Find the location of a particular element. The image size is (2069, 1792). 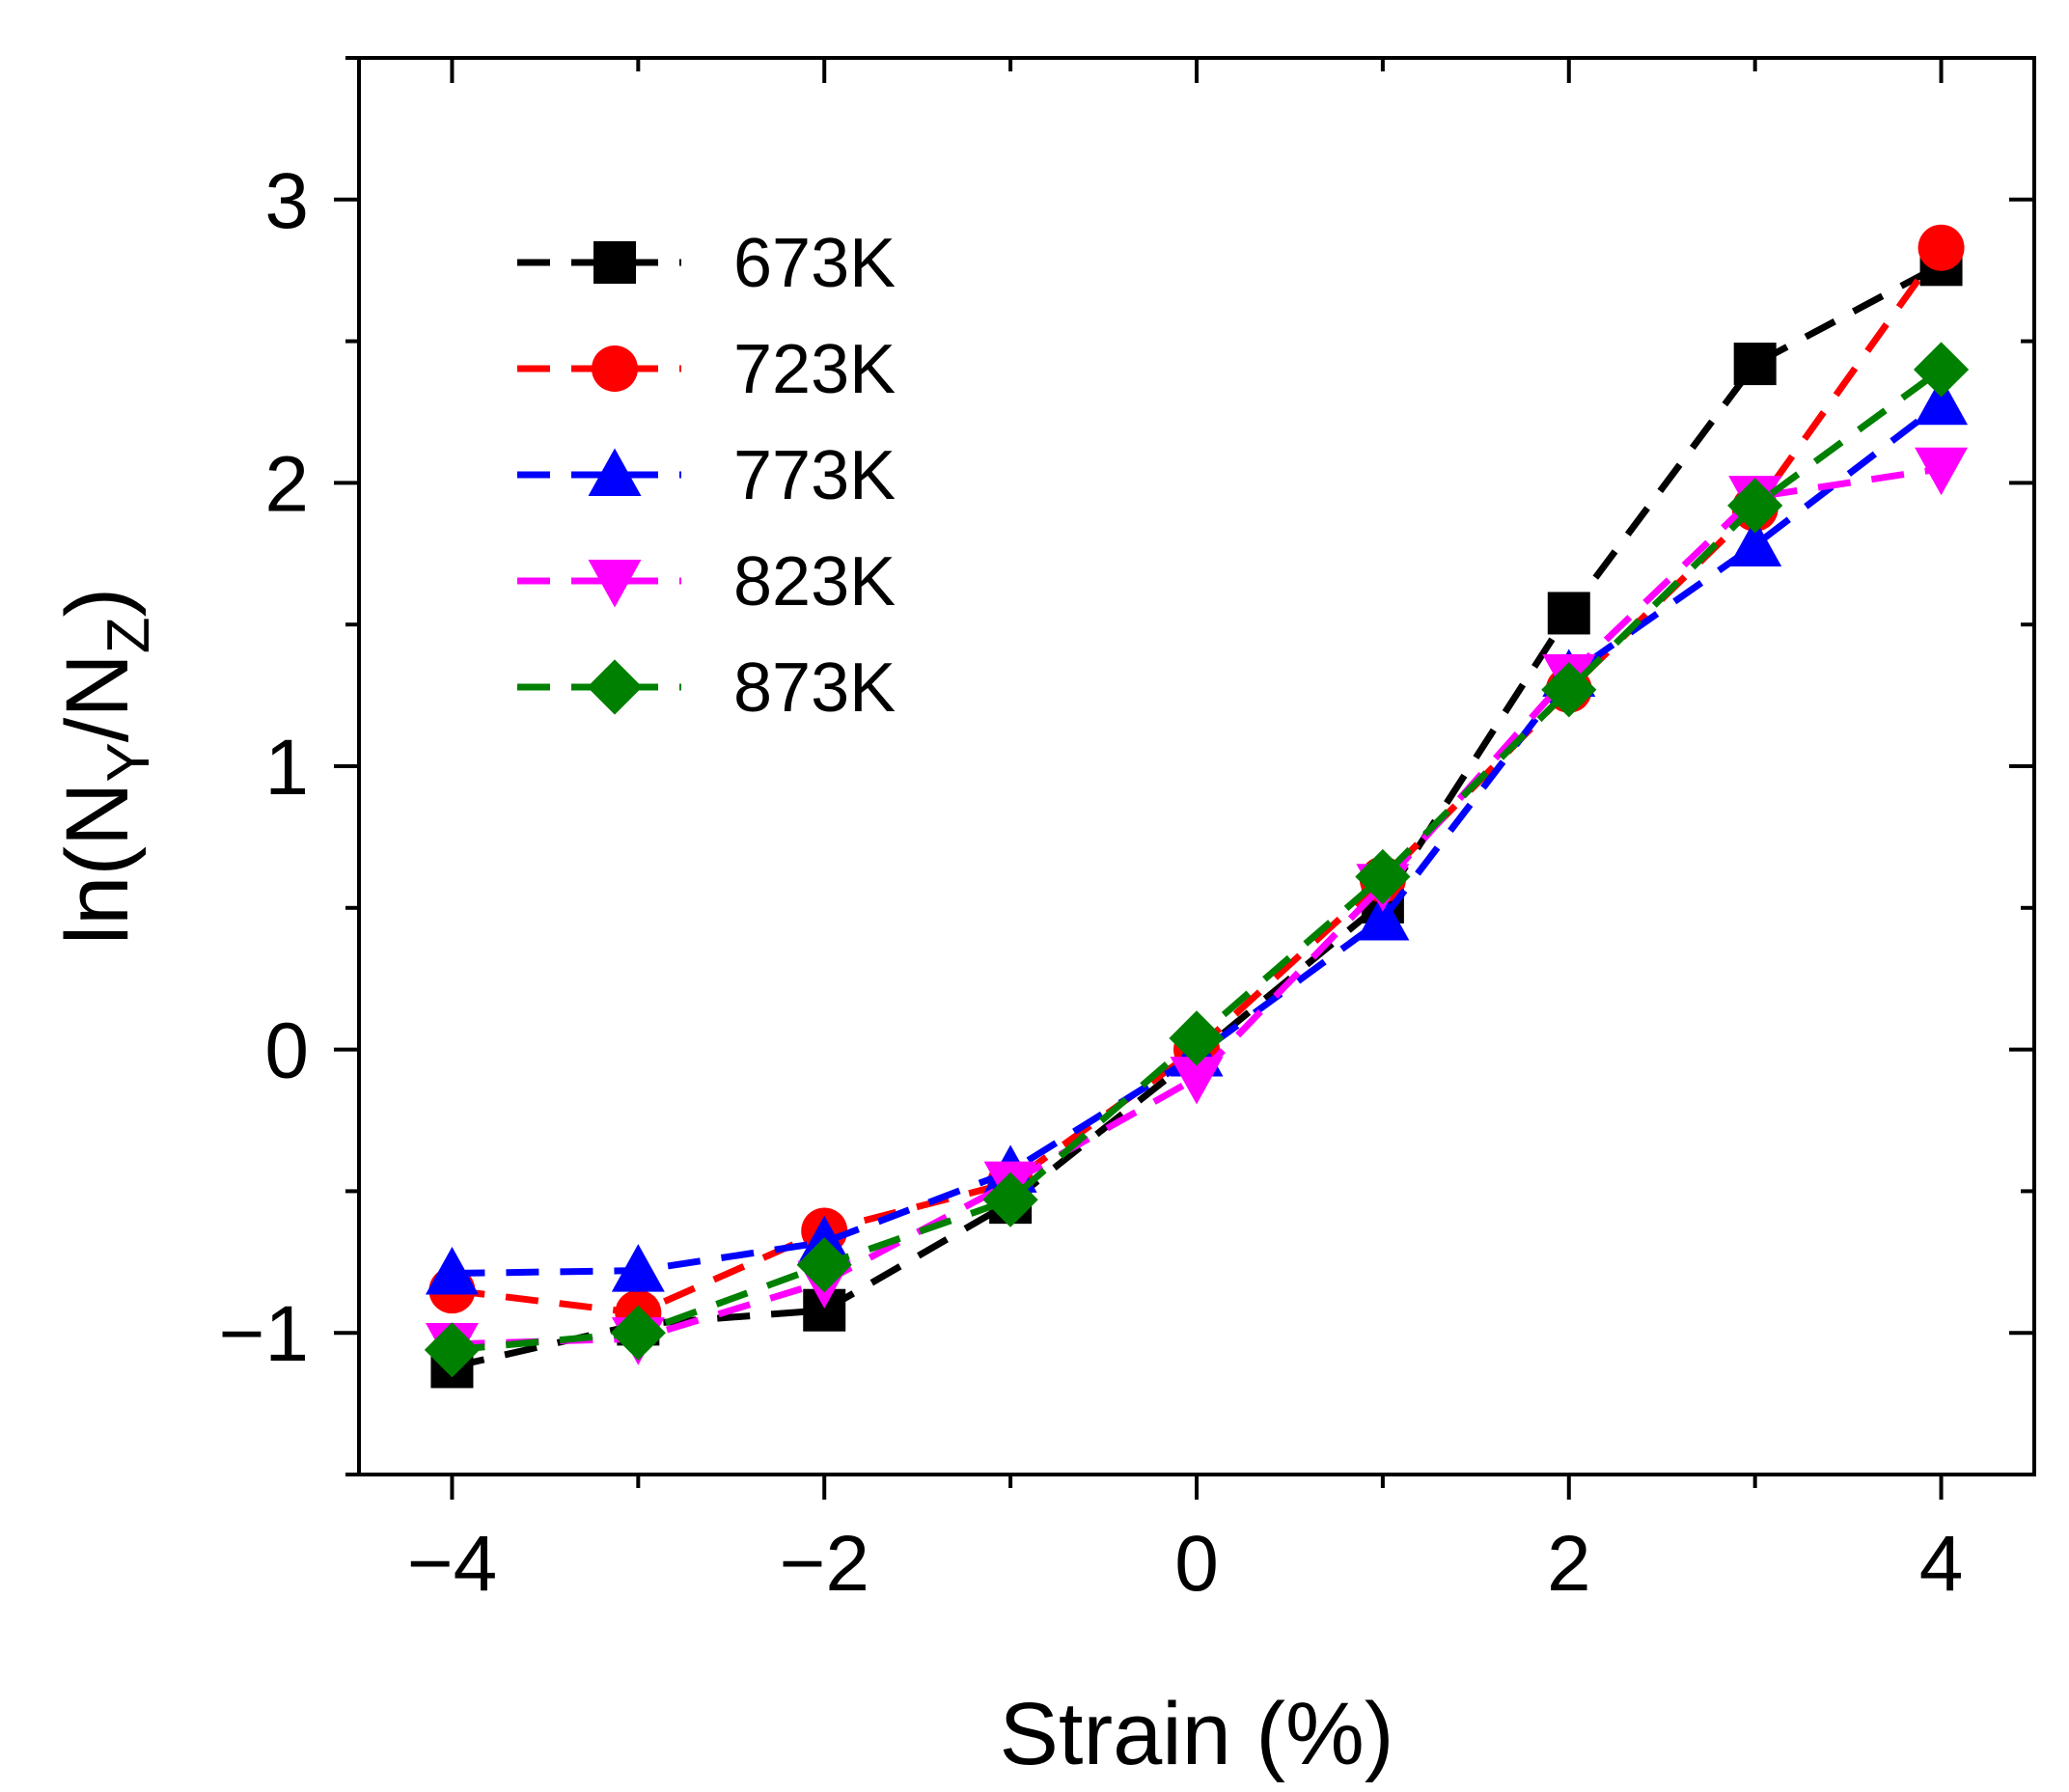

x-tick-label: 0 is located at coordinates (1197, 1564).